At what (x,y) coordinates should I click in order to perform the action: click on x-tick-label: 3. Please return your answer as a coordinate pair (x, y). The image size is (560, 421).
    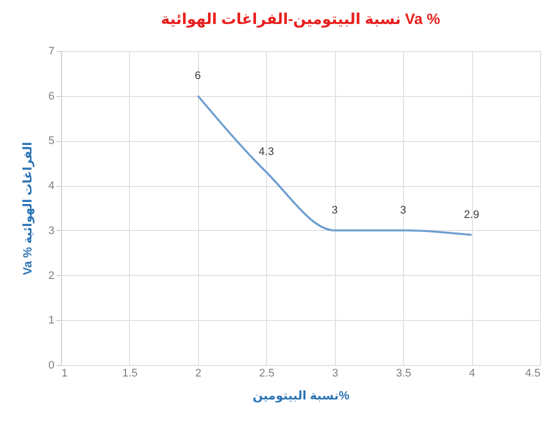
    Looking at the image, I should click on (335, 374).